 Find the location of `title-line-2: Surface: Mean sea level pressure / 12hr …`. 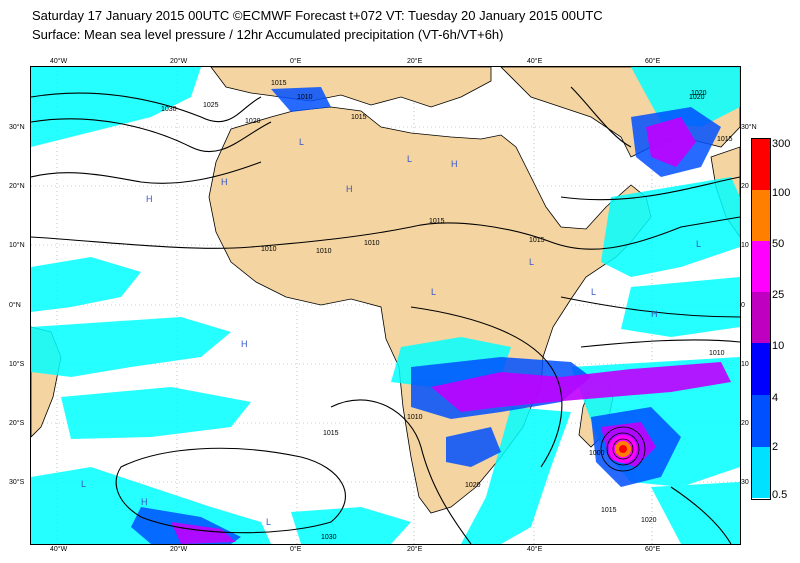

title-line-2: Surface: Mean sea level pressure / 12hr … is located at coordinates (268, 34).